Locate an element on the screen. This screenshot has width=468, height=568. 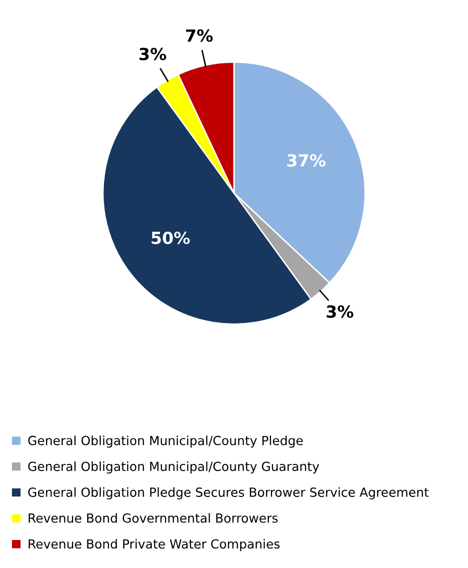
legend-label: General Obligation Municipal/County Guaranty is located at coordinates (174, 467).